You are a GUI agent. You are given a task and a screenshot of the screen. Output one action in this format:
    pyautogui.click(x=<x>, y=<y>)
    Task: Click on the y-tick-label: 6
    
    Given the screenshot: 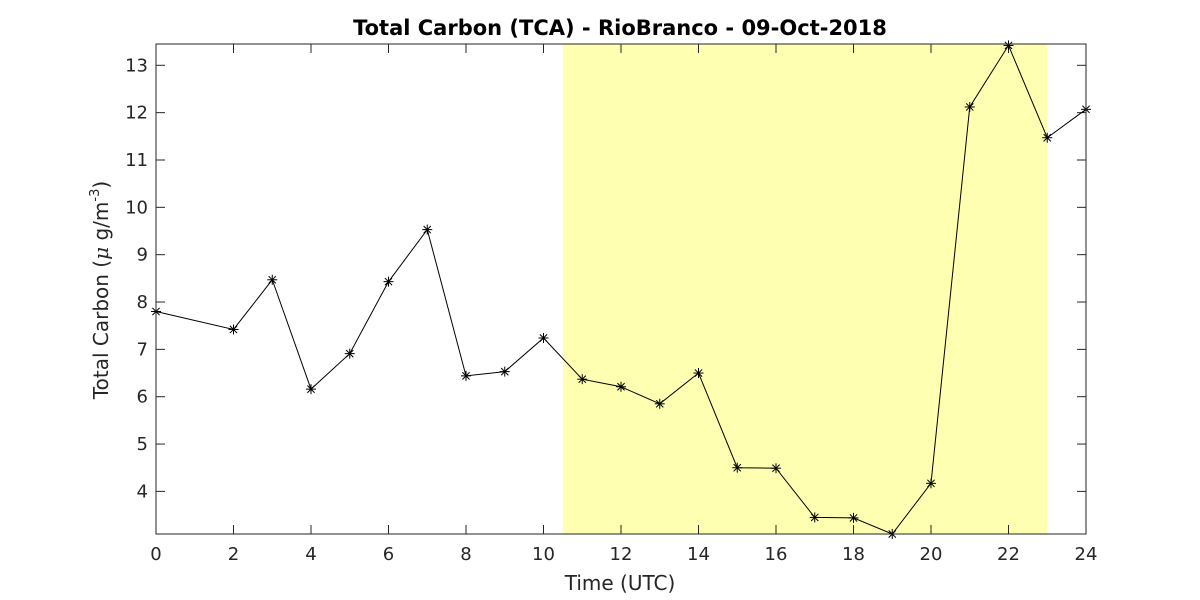 What is the action you would take?
    pyautogui.click(x=142, y=397)
    